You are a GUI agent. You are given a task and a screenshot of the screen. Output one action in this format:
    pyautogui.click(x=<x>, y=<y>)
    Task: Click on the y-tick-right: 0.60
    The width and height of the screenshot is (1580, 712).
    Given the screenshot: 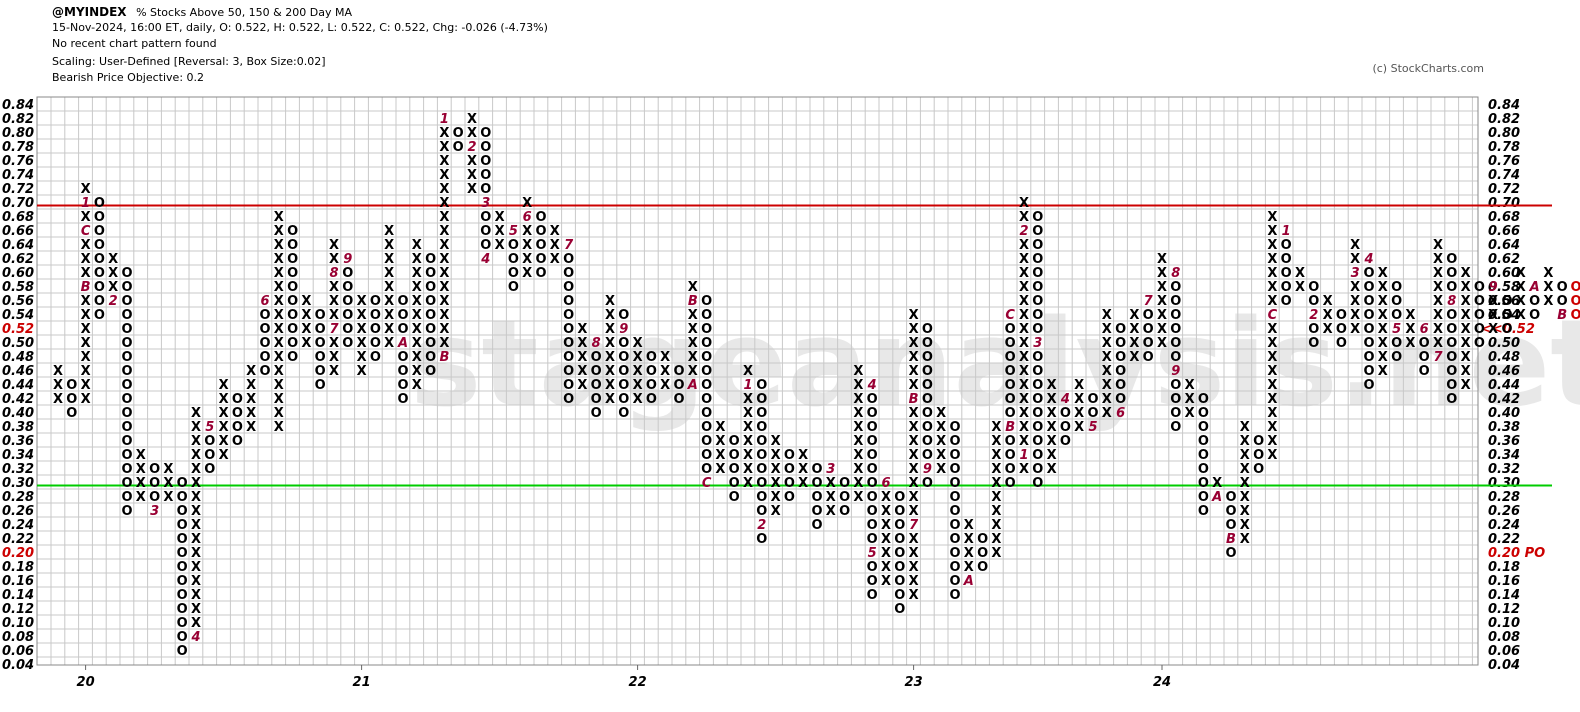 What is the action you would take?
    pyautogui.click(x=1504, y=273)
    